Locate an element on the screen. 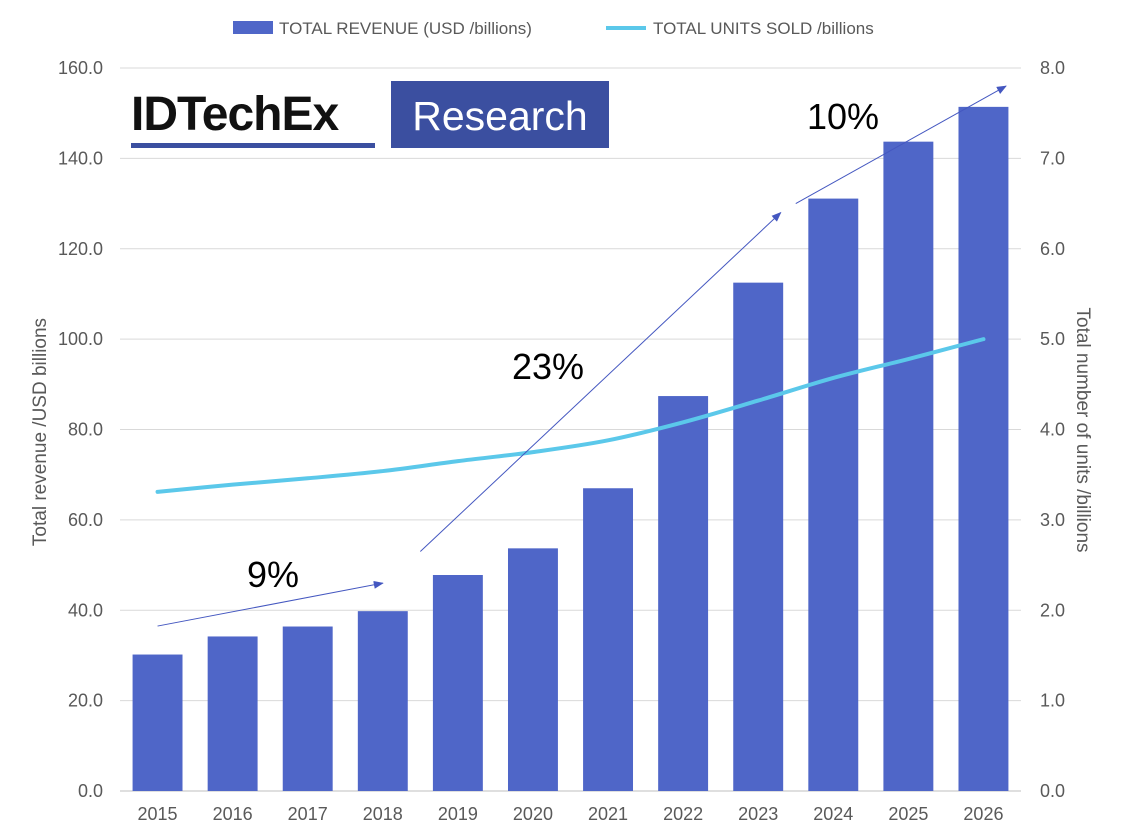 Image resolution: width=1122 pixels, height=837 pixels. y2-tick-label: 4.0 is located at coordinates (1052, 430).